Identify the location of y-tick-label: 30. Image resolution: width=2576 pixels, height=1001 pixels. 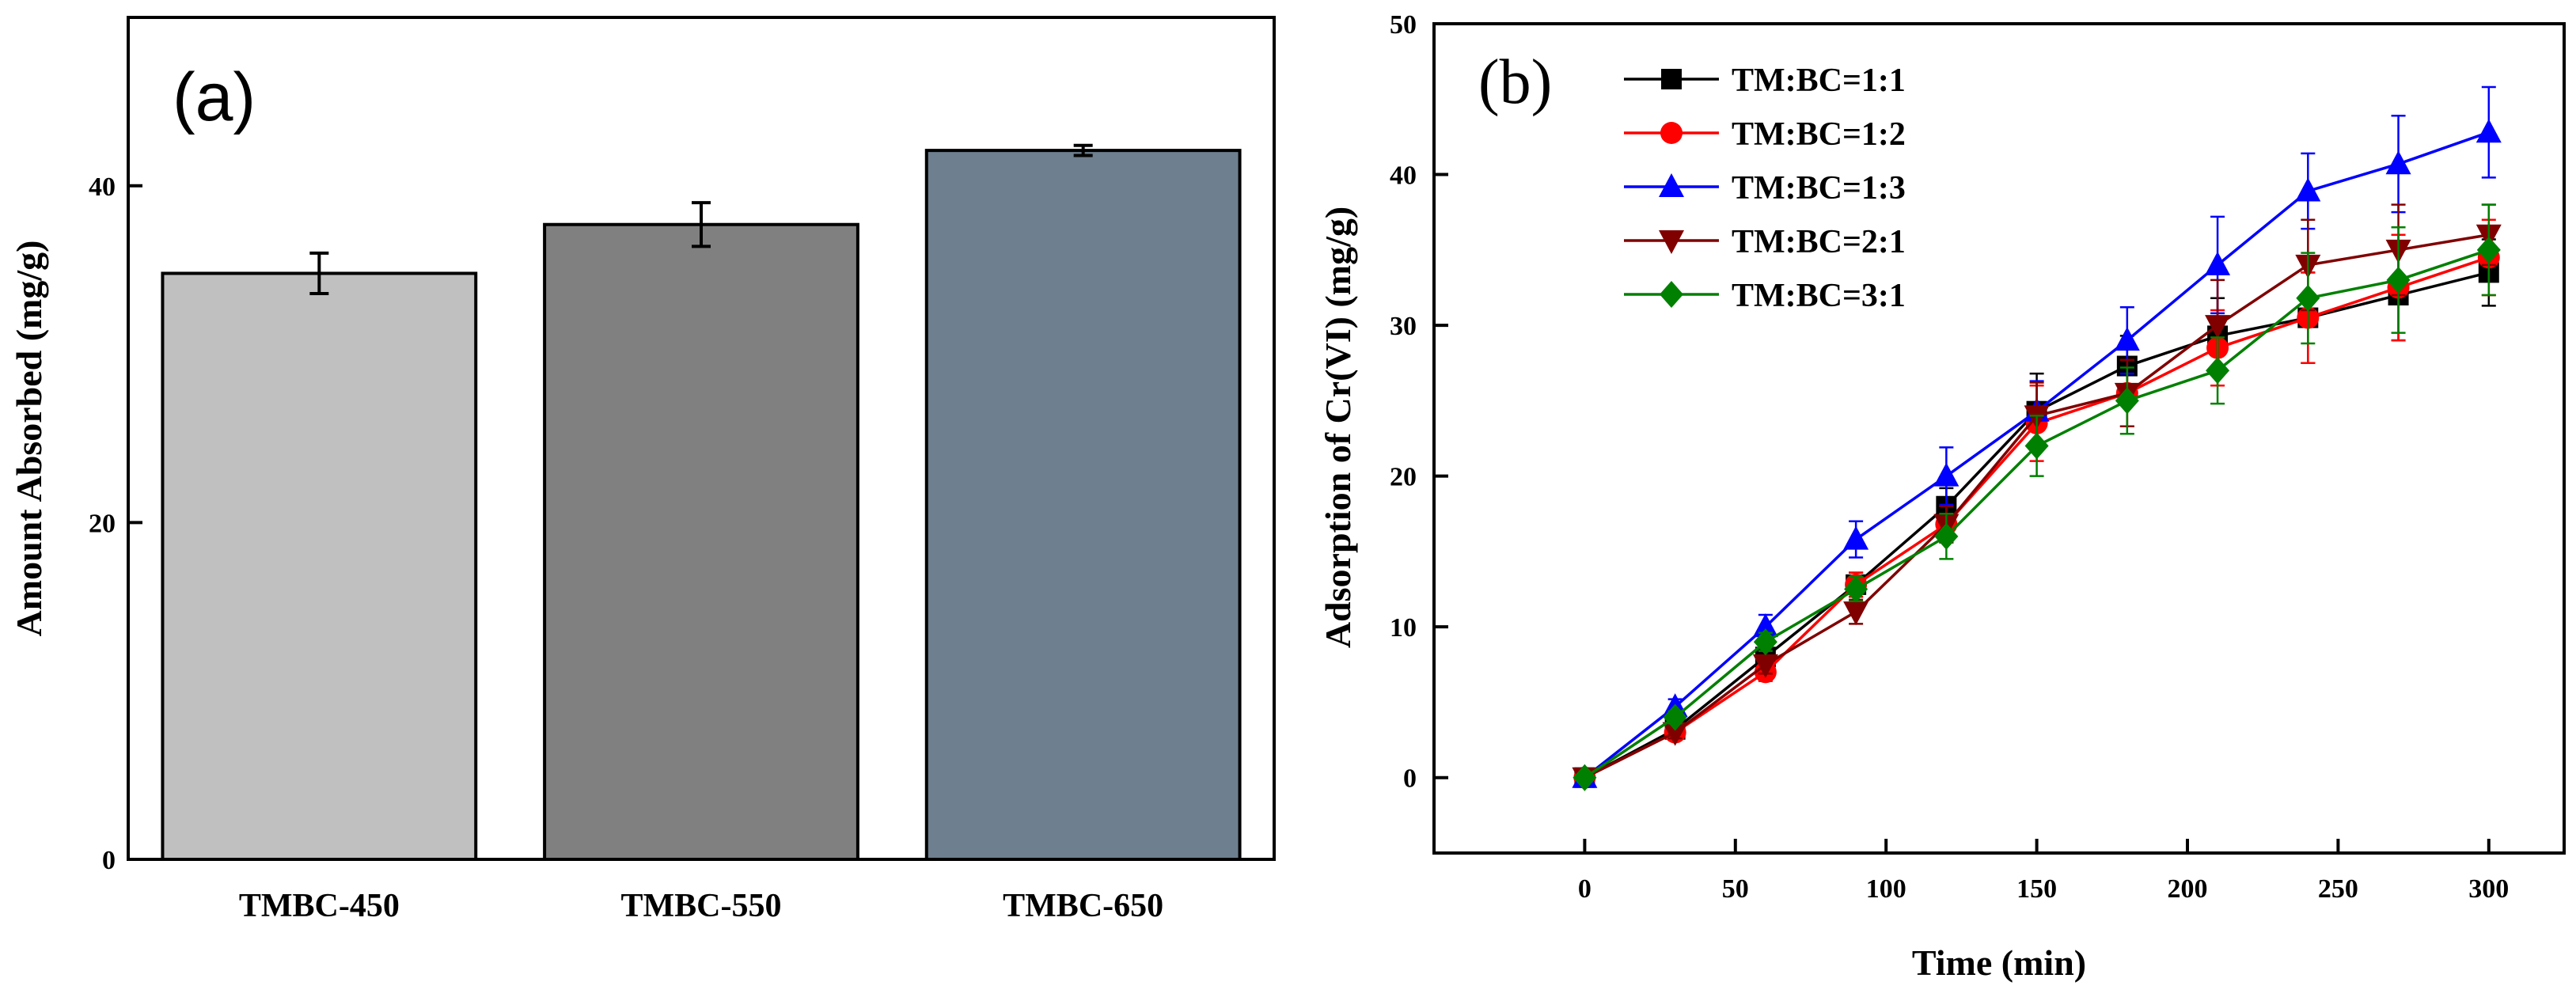
(1403, 326).